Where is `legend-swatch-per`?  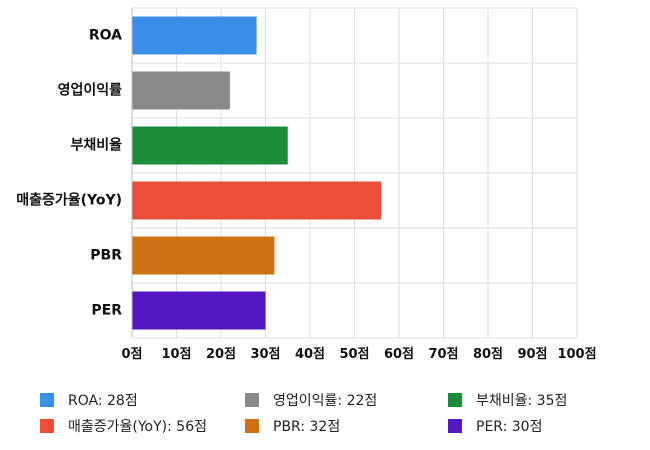 legend-swatch-per is located at coordinates (455, 426).